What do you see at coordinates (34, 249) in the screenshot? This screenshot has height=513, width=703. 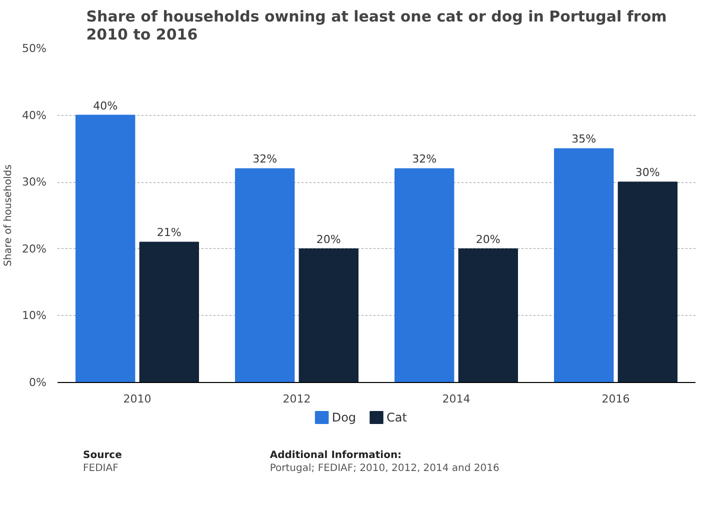 I see `y-tick-label: 20%` at bounding box center [34, 249].